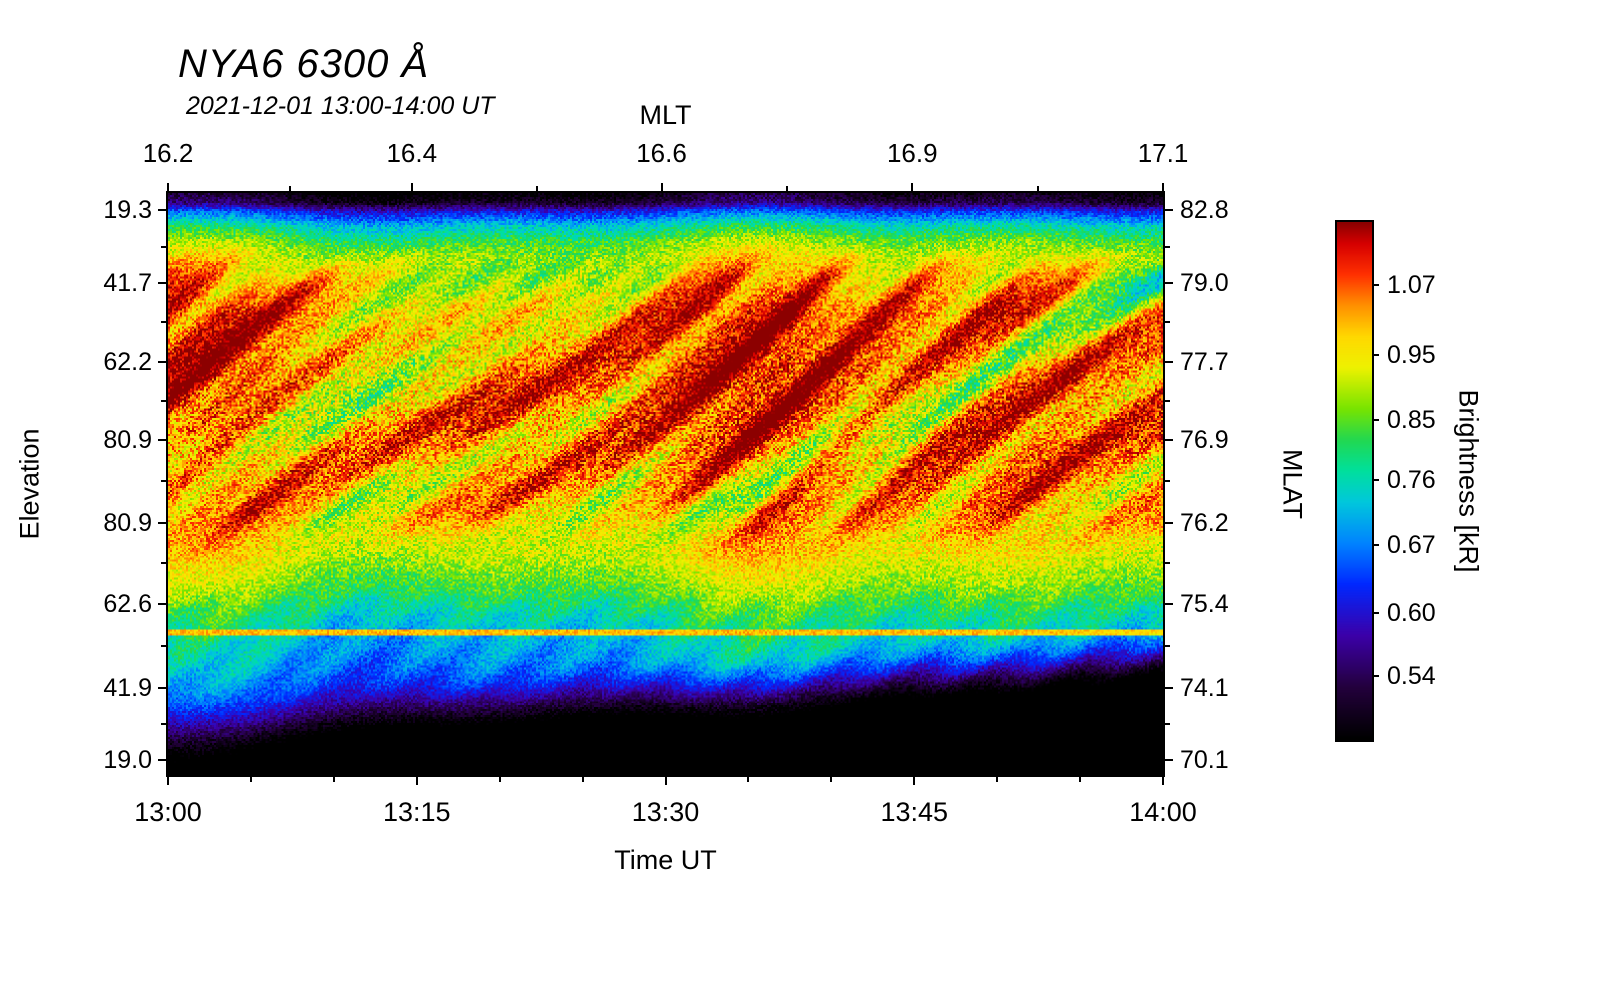 The width and height of the screenshot is (1600, 1000). I want to click on colorbar-label: Brightness [kR], so click(1468, 481).